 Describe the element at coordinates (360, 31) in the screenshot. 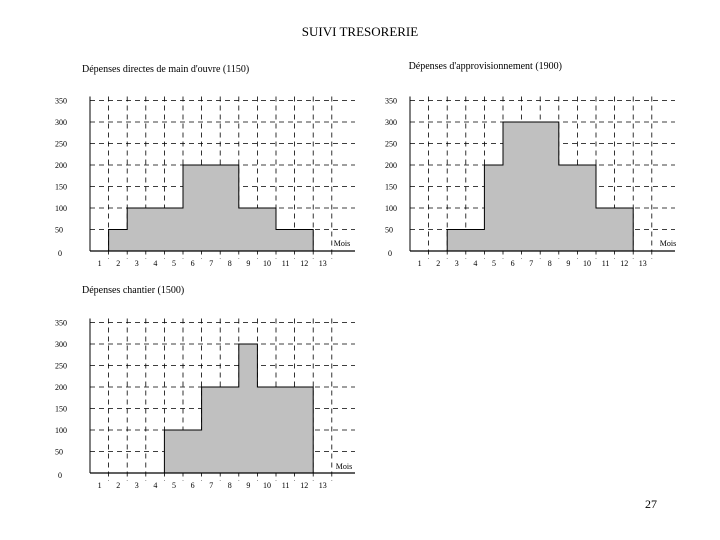

I see `page-title: SUIVI TRESORERIE` at that location.